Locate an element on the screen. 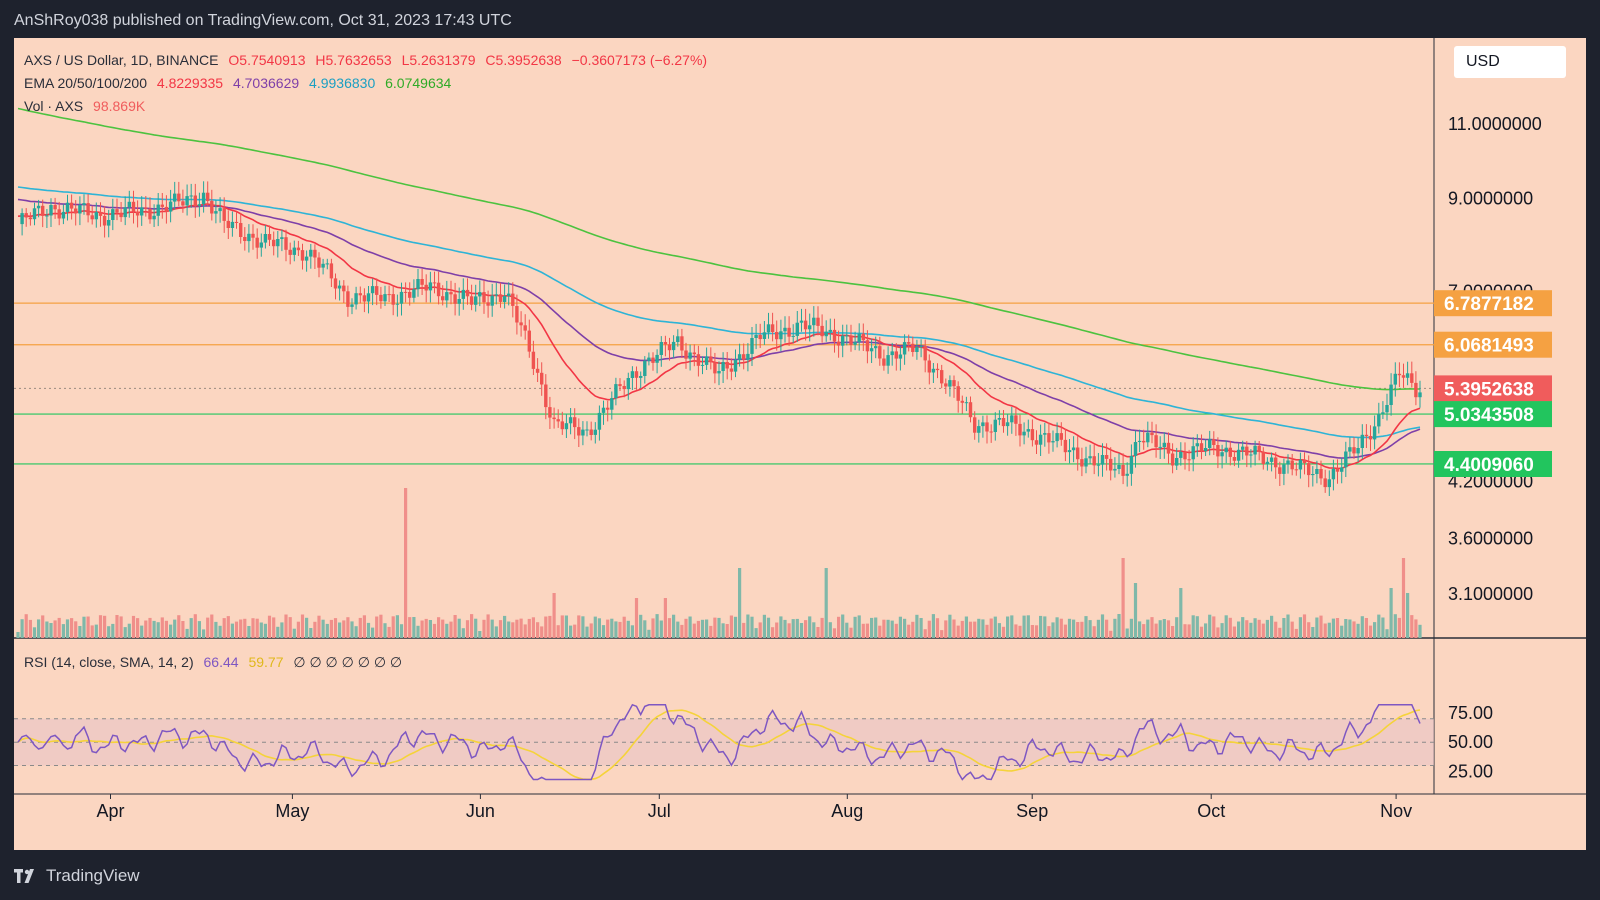 The height and width of the screenshot is (900, 1600). rsi-tick-label: 25.00 is located at coordinates (1470, 771).